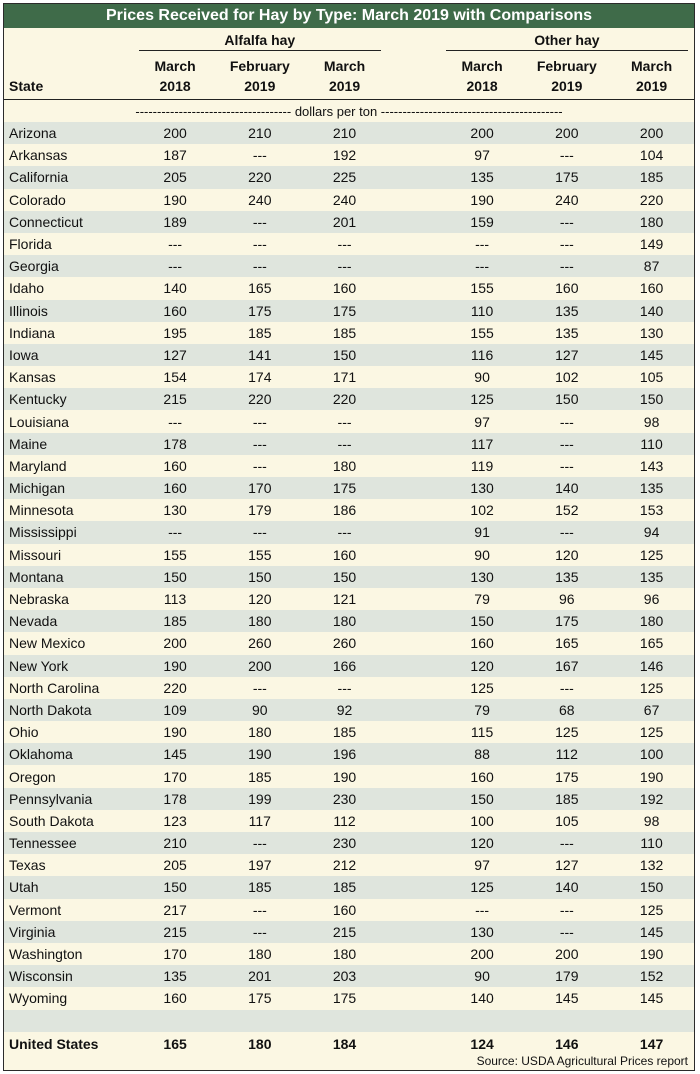  What do you see at coordinates (482, 532) in the screenshot?
I see `other-hay-price-cell: 91` at bounding box center [482, 532].